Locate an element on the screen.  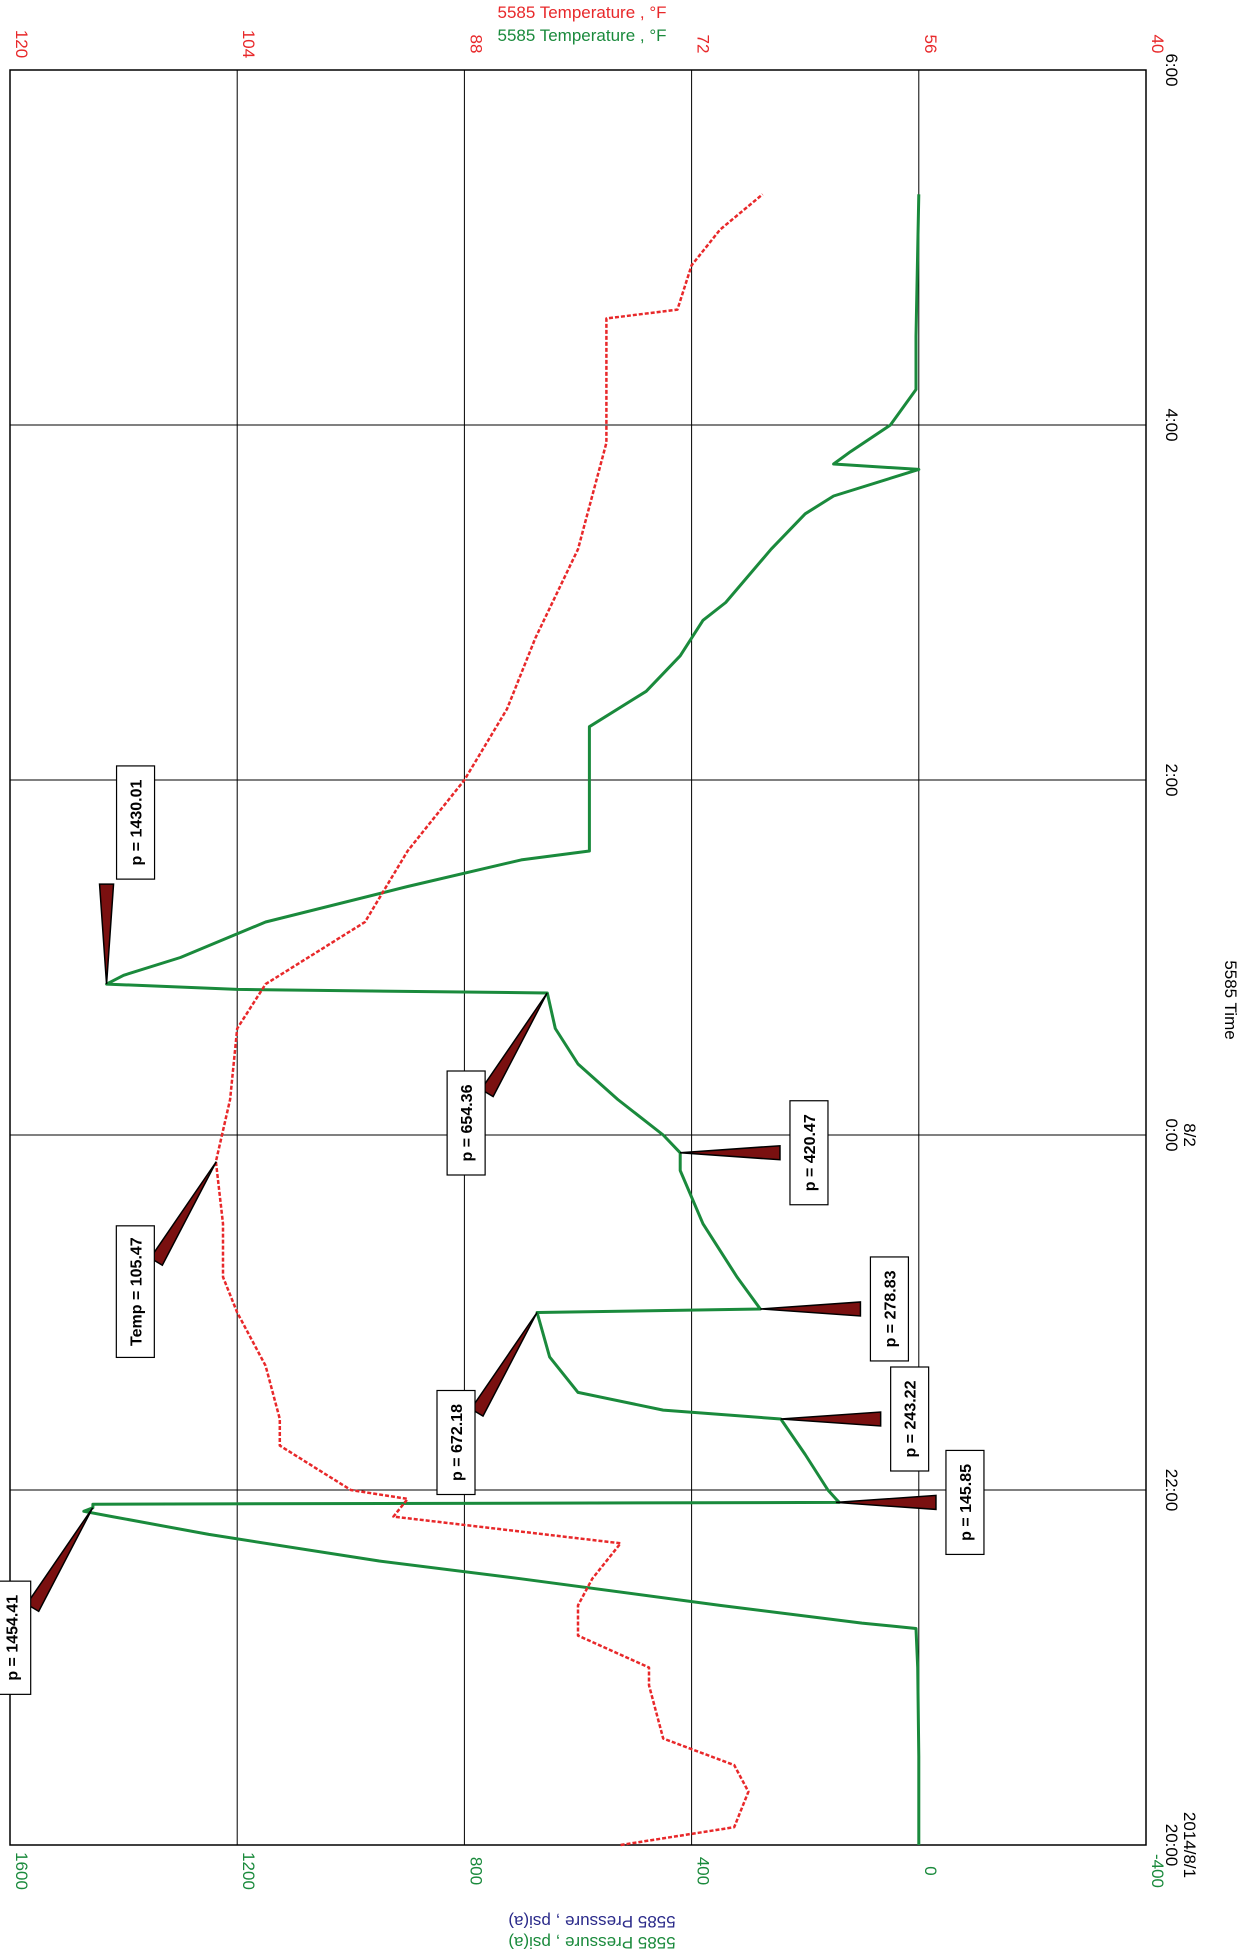
annotation-label: p = 420.47 is located at coordinates (810, 1152).